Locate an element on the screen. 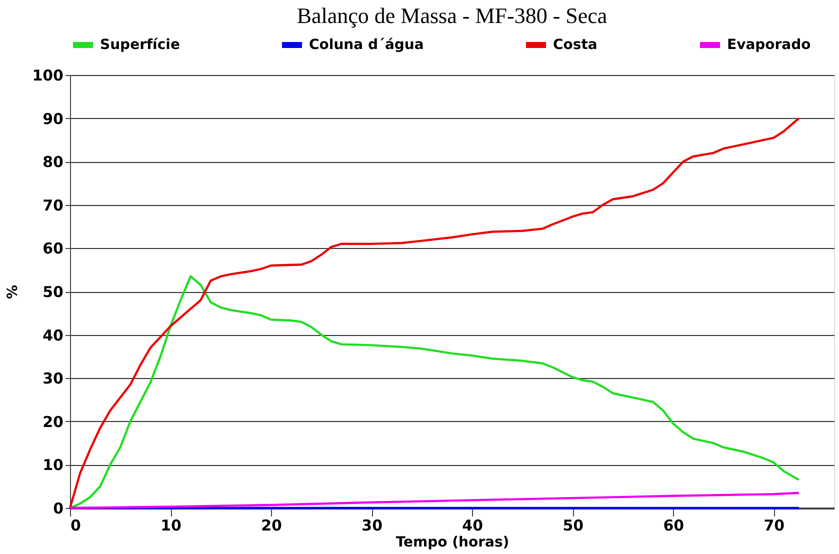  x-tick-label: 30 is located at coordinates (372, 525).